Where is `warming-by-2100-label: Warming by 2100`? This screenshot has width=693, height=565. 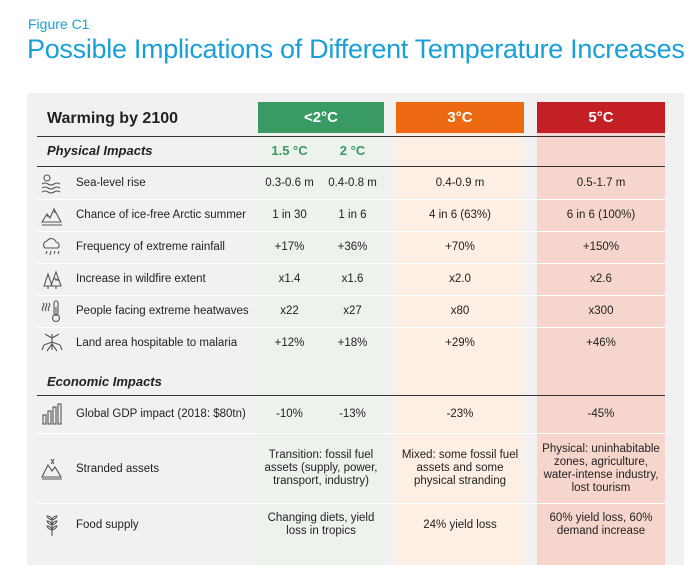
warming-by-2100-label: Warming by 2100 is located at coordinates (113, 118).